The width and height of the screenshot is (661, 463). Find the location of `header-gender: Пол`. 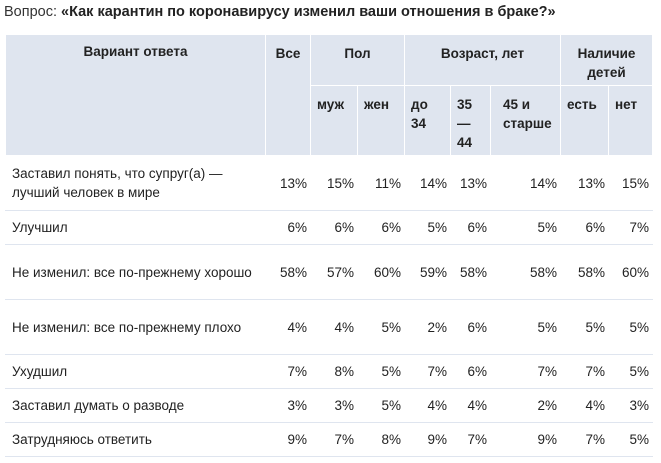

header-gender: Пол is located at coordinates (357, 60).